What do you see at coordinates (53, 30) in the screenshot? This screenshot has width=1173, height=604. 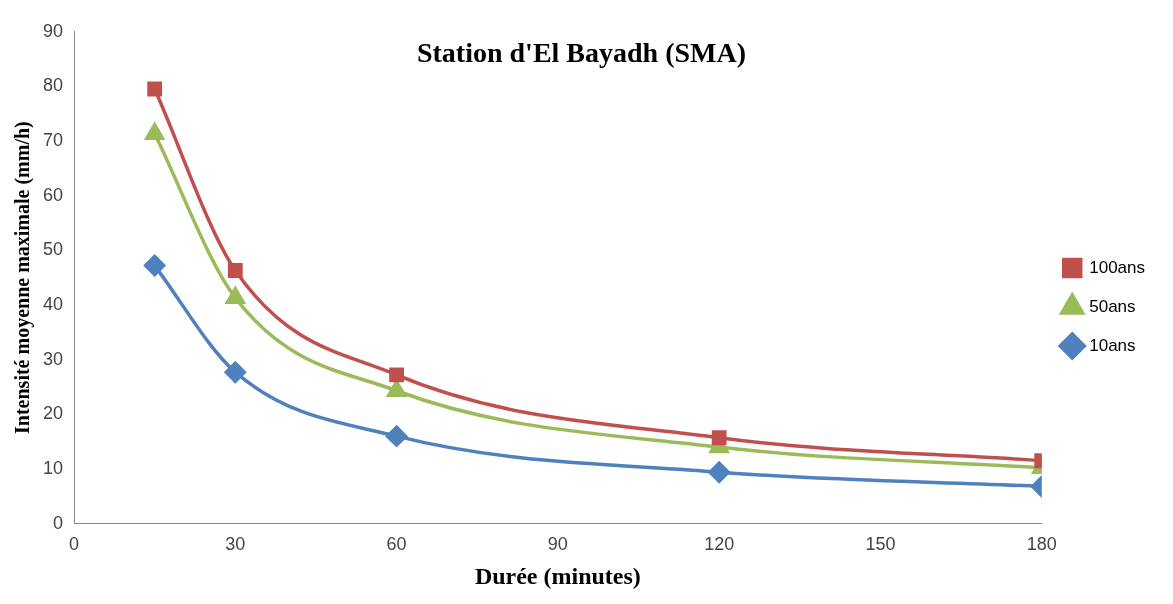 I see `y-tick-label: 90` at bounding box center [53, 30].